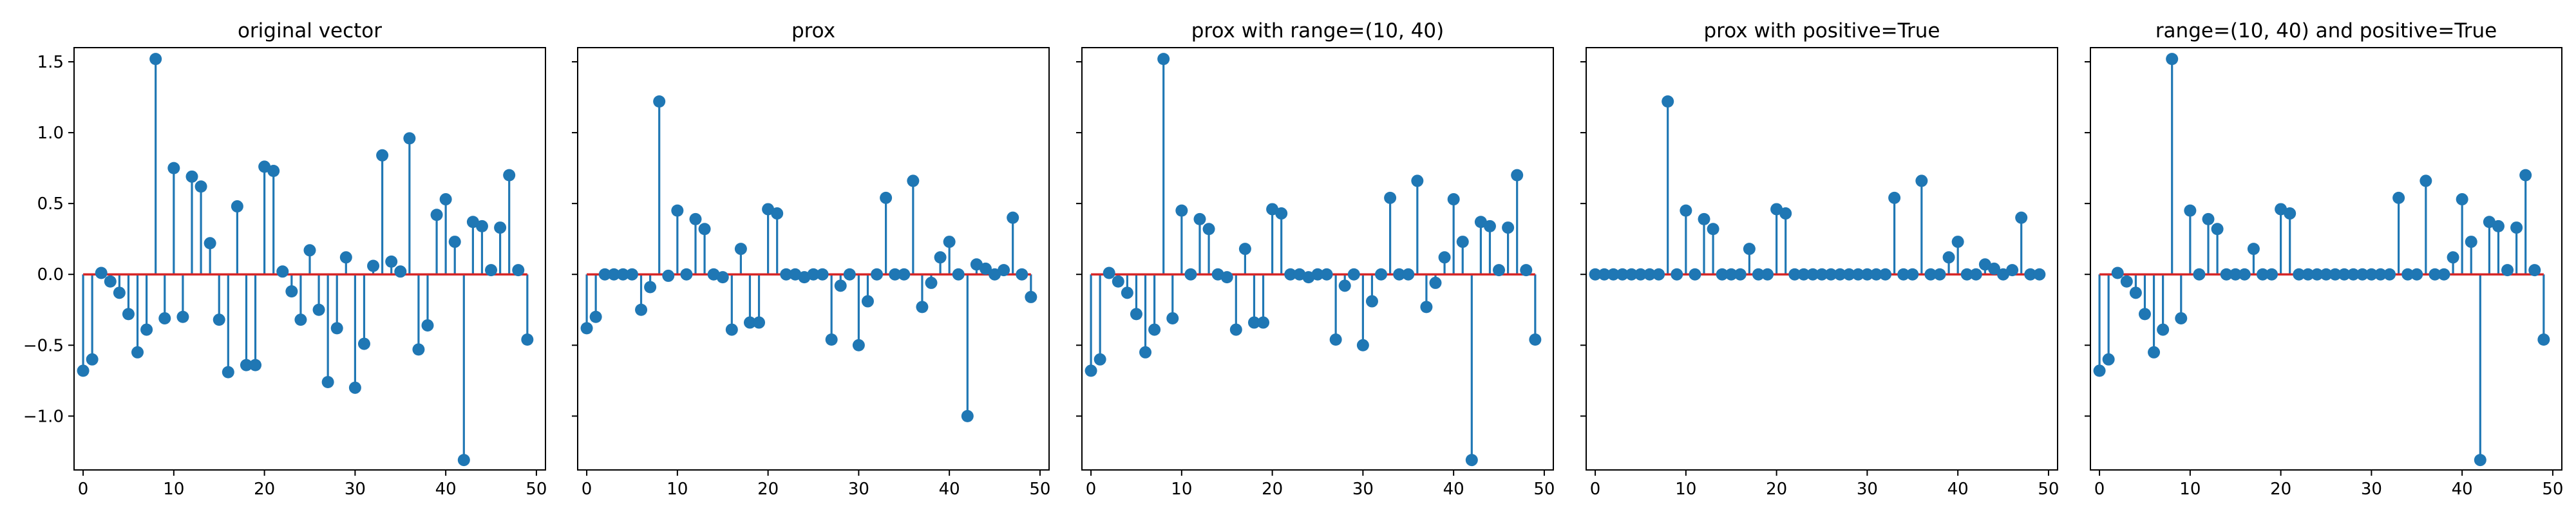  I want to click on y-tick-label: 1.5, so click(50, 62).